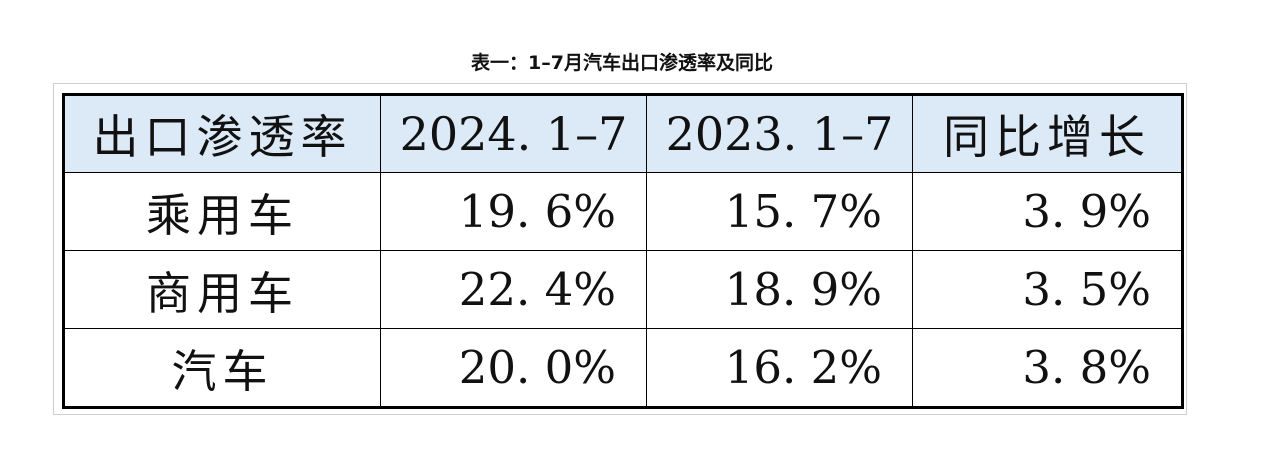 Image resolution: width=1268 pixels, height=464 pixels. I want to click on column-header: 出口渗透率, so click(222, 133).